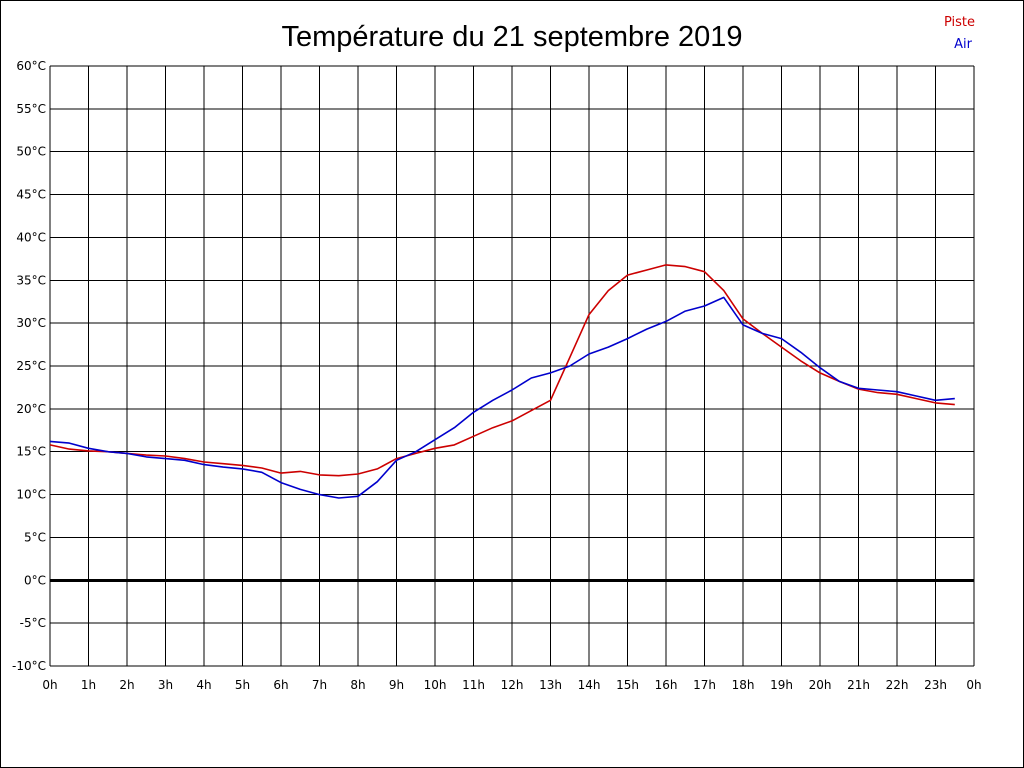  Describe the element at coordinates (897, 685) in the screenshot. I see `x-tick-label: 22h` at that location.